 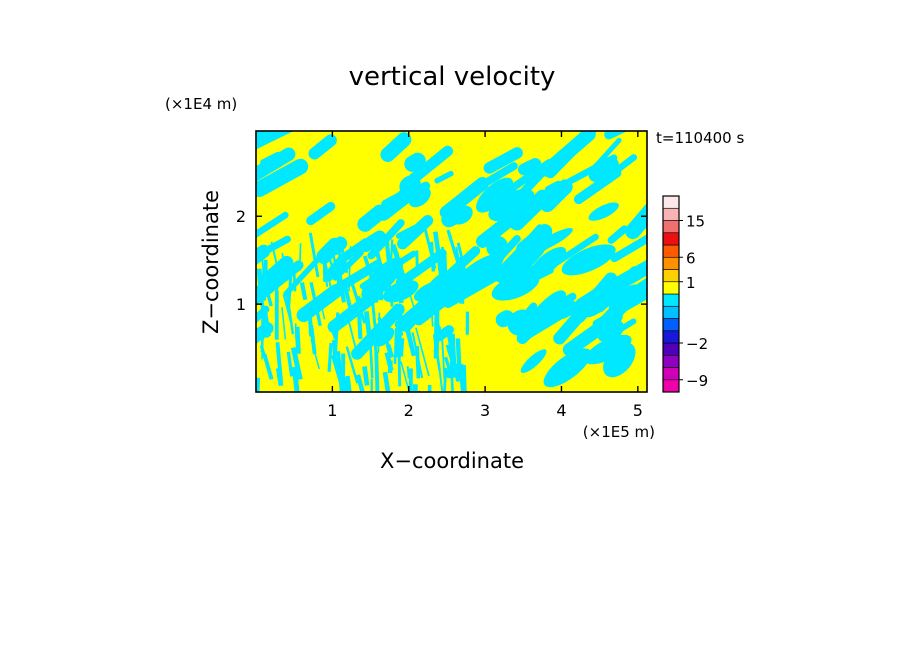 I want to click on colorbar-frame, so click(x=671, y=294).